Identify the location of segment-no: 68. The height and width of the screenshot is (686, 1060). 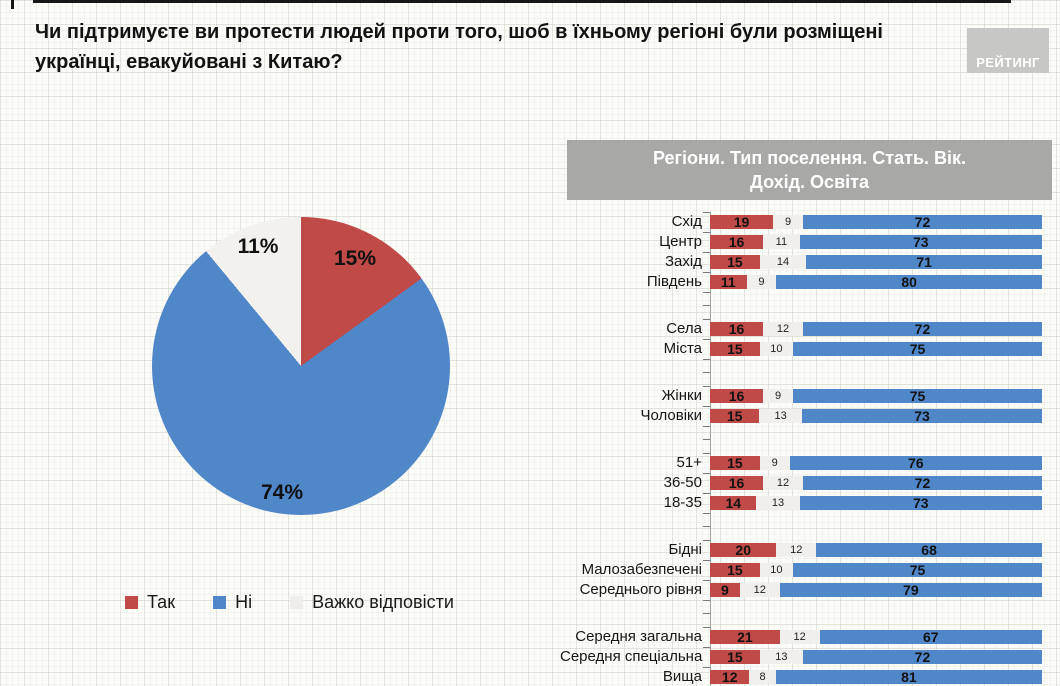
(929, 550).